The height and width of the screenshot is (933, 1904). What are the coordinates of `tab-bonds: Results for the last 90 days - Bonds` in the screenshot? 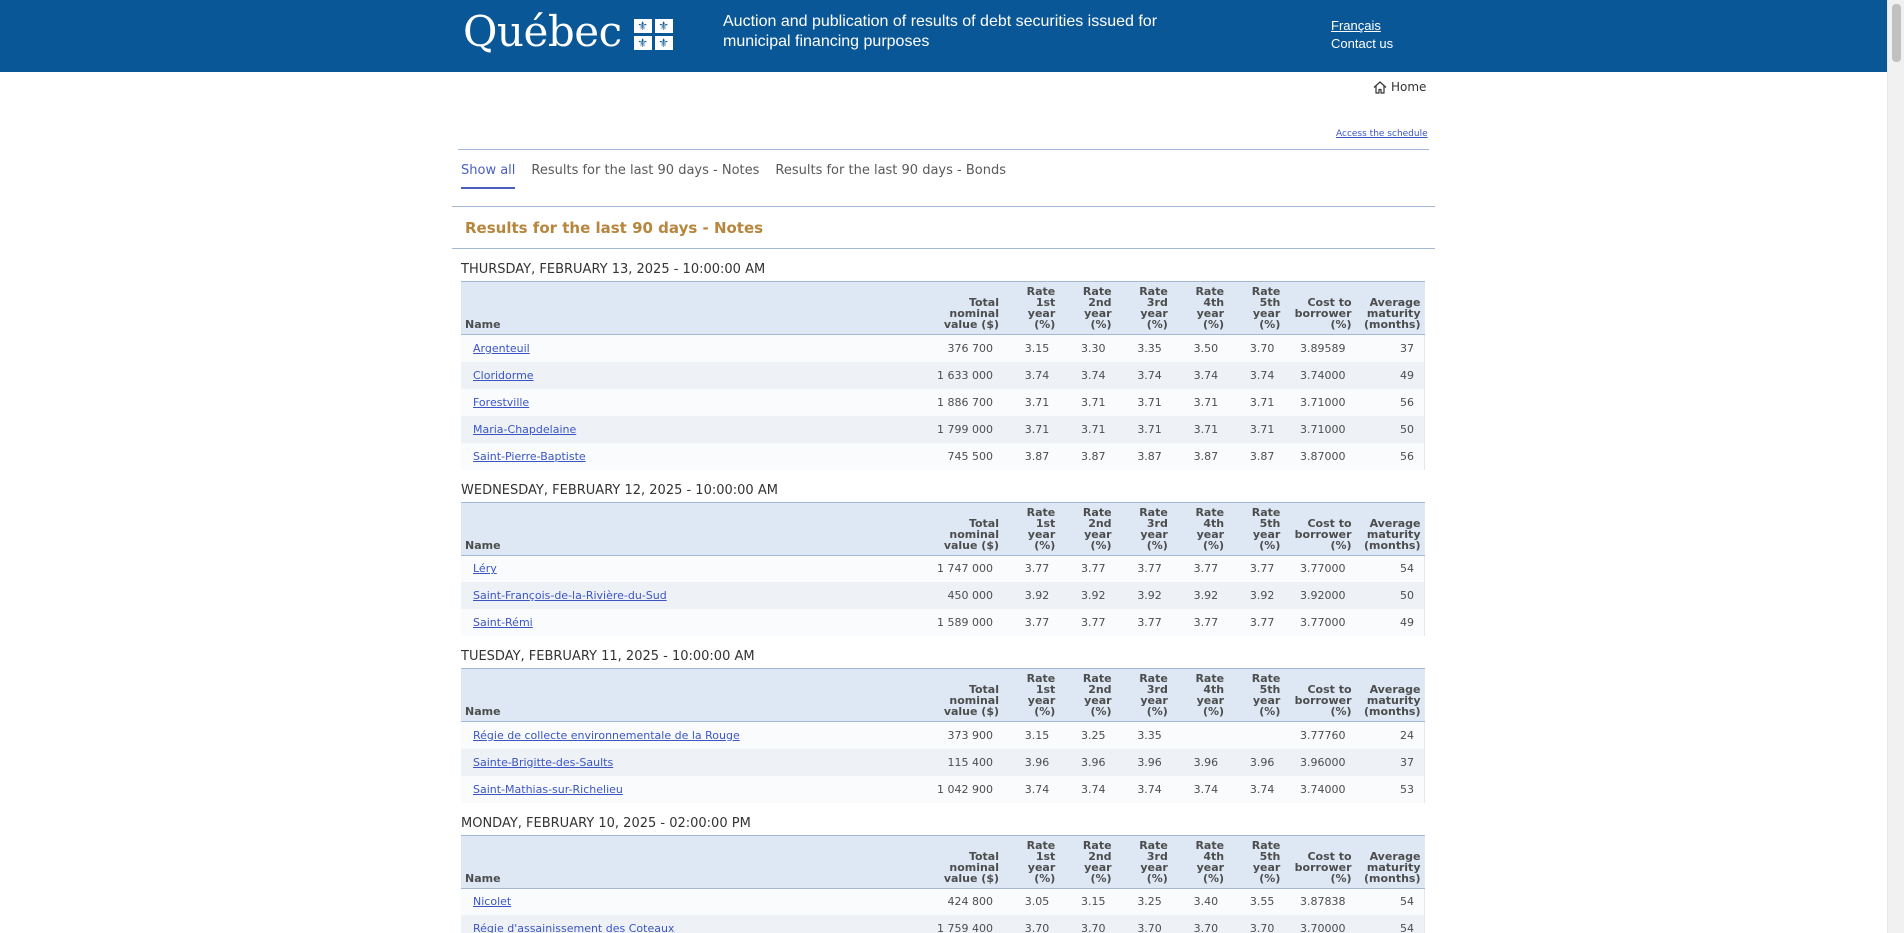 It's located at (890, 170).